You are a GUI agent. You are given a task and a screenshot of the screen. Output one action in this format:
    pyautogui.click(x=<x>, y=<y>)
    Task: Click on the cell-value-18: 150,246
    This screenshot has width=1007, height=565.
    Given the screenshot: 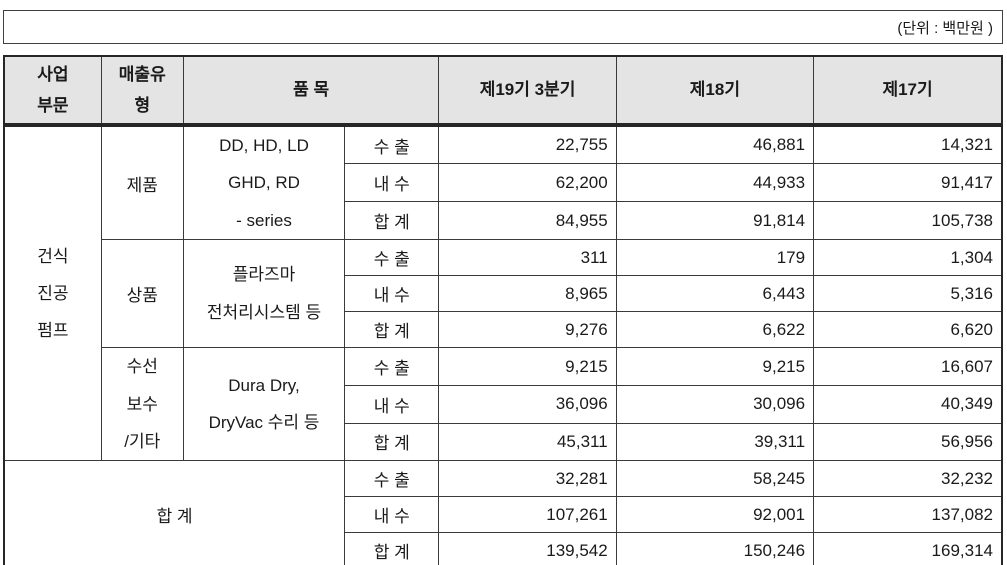 What is the action you would take?
    pyautogui.click(x=715, y=548)
    